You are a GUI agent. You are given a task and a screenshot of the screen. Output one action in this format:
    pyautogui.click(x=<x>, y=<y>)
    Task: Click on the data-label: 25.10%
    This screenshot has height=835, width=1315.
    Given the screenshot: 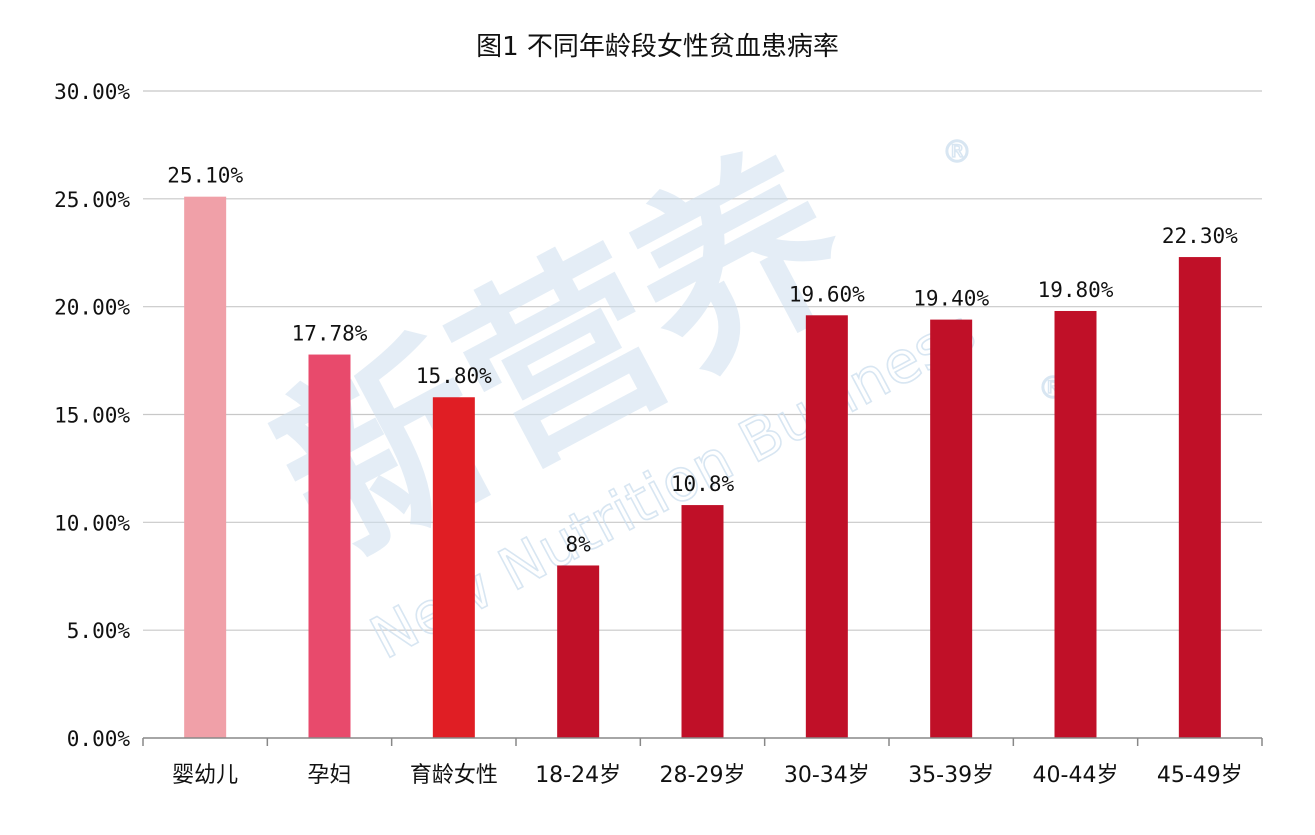 What is the action you would take?
    pyautogui.click(x=205, y=176)
    